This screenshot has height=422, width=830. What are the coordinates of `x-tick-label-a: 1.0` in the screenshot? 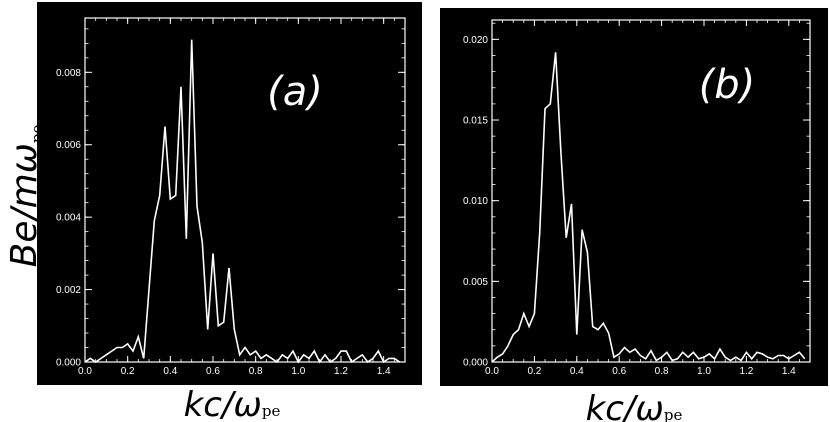 It's located at (298, 371).